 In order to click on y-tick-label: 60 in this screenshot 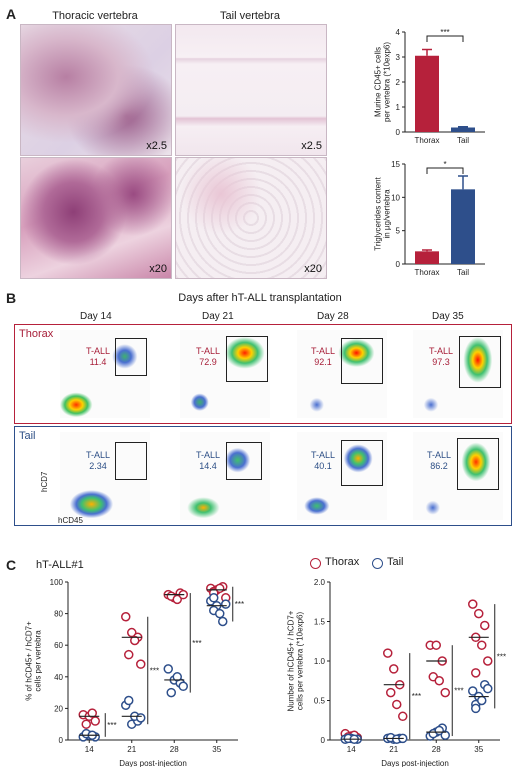, I will do `click(58, 645)`.